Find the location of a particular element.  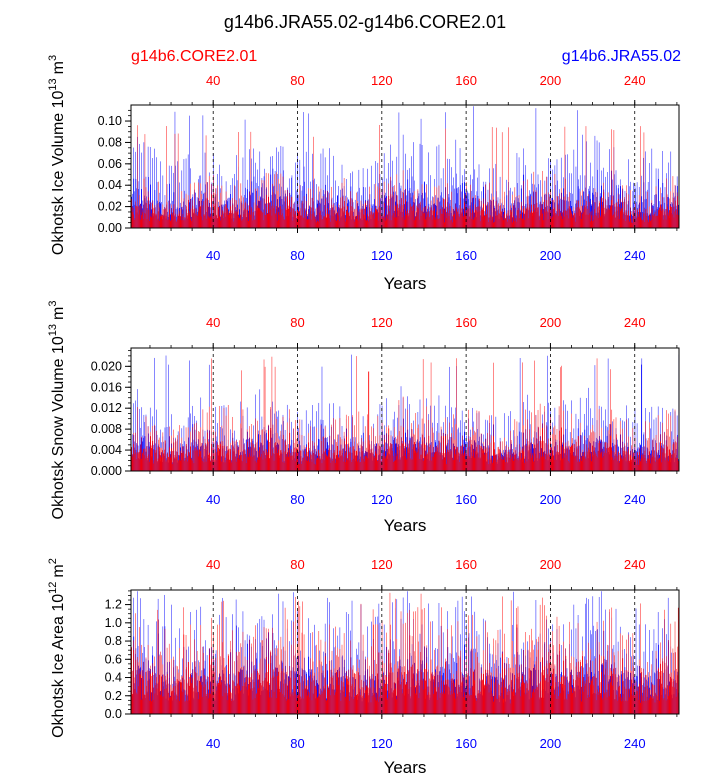

y-axis-label: Okhotsk Ice Volume 1013m3 is located at coordinates (57, 155).